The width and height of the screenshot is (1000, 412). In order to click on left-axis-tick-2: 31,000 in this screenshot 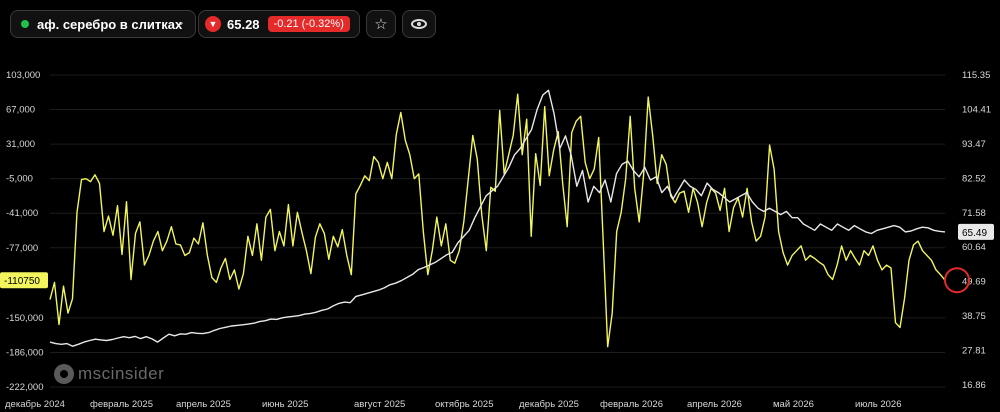, I will do `click(20, 144)`.